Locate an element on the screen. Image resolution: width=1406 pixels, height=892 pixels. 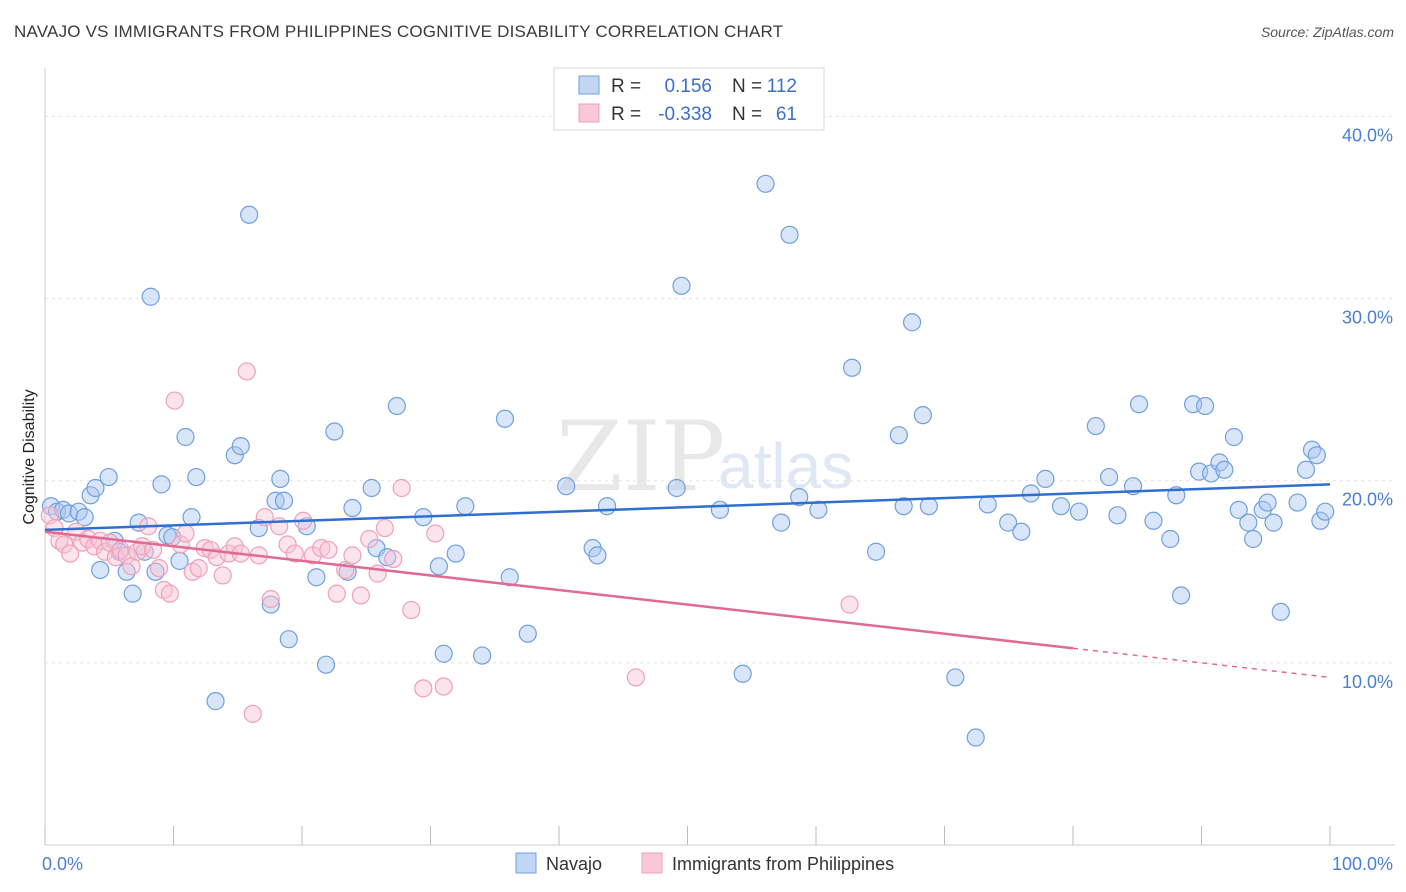
legend-n-value-1: 112 is located at coordinates (782, 86).